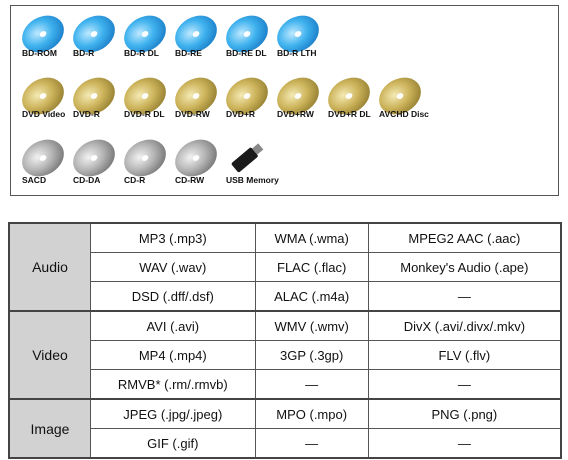  I want to click on usb-icon, so click(247, 158).